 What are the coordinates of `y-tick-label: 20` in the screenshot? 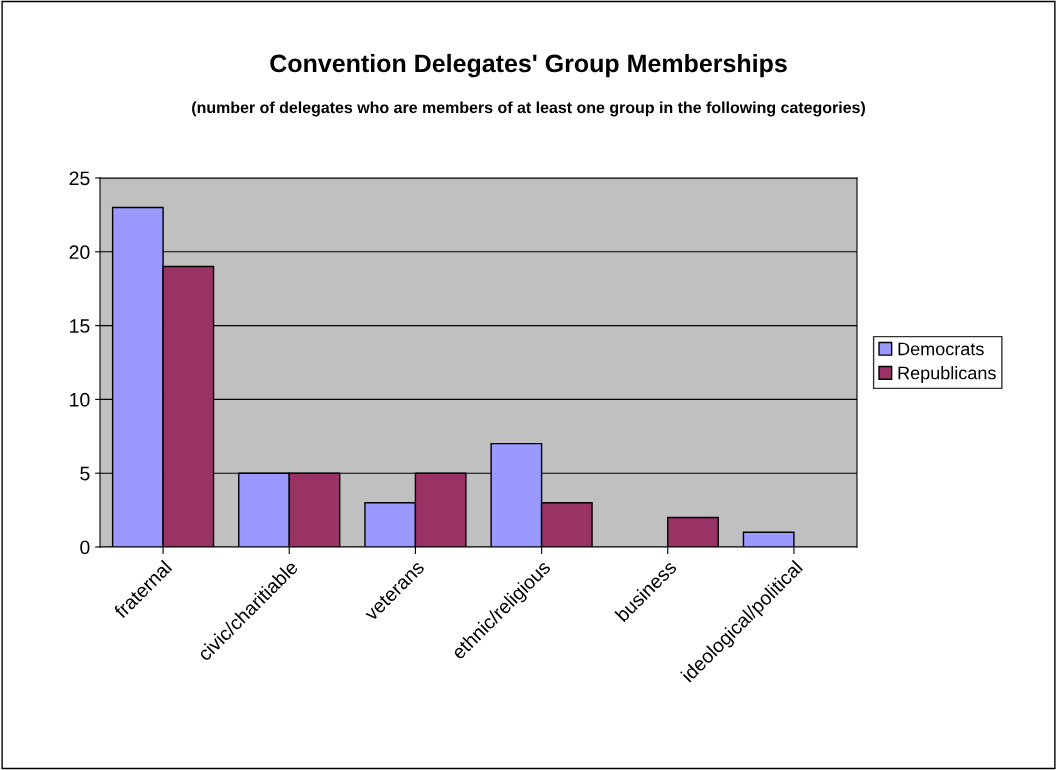 It's located at (79, 252).